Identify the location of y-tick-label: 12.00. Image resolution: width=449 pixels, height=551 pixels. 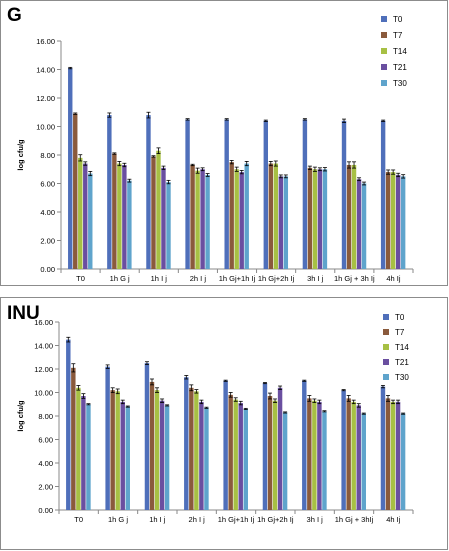
(45, 98).